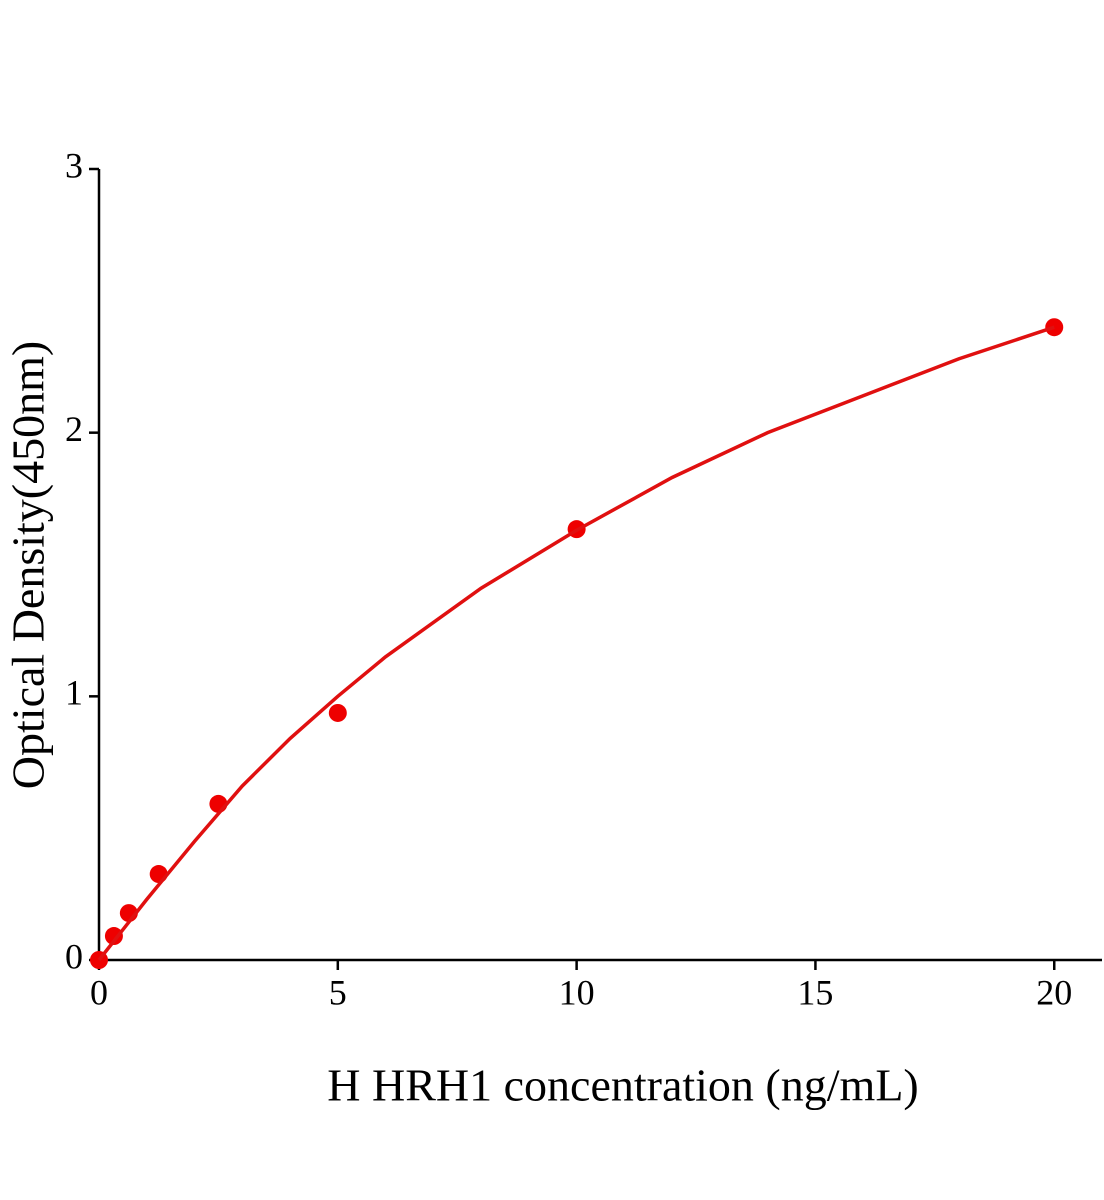 The height and width of the screenshot is (1200, 1104). What do you see at coordinates (74, 165) in the screenshot?
I see `y-tick-label: 3` at bounding box center [74, 165].